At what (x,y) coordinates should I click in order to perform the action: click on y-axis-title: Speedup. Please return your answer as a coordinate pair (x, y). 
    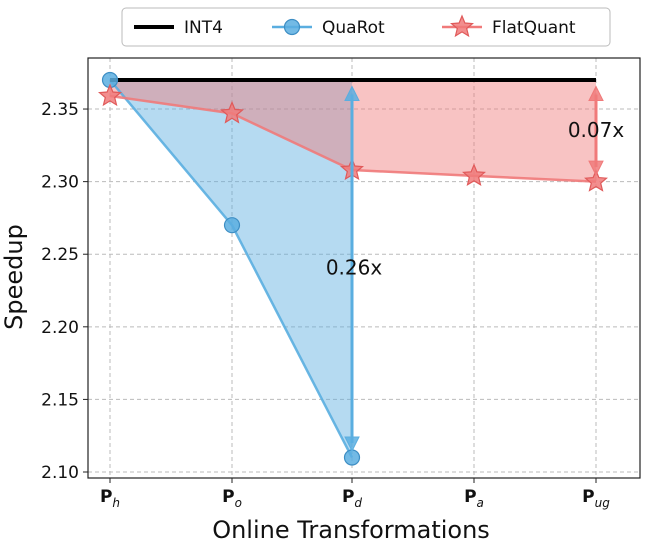
    Looking at the image, I should click on (14, 277).